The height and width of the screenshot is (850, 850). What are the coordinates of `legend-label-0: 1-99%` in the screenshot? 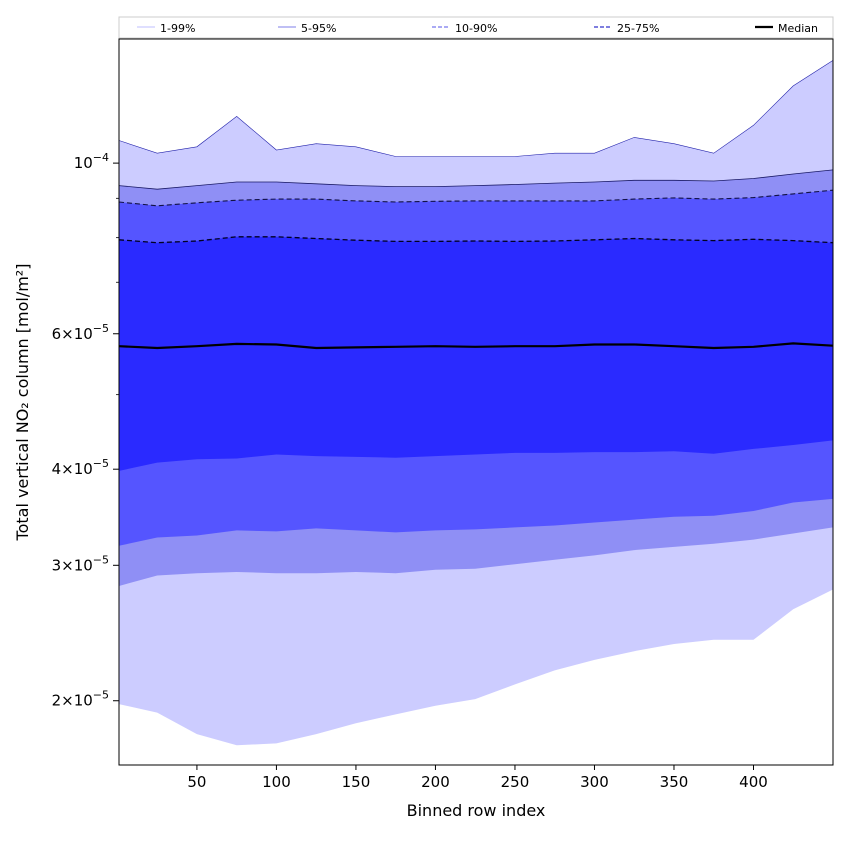 It's located at (177, 28).